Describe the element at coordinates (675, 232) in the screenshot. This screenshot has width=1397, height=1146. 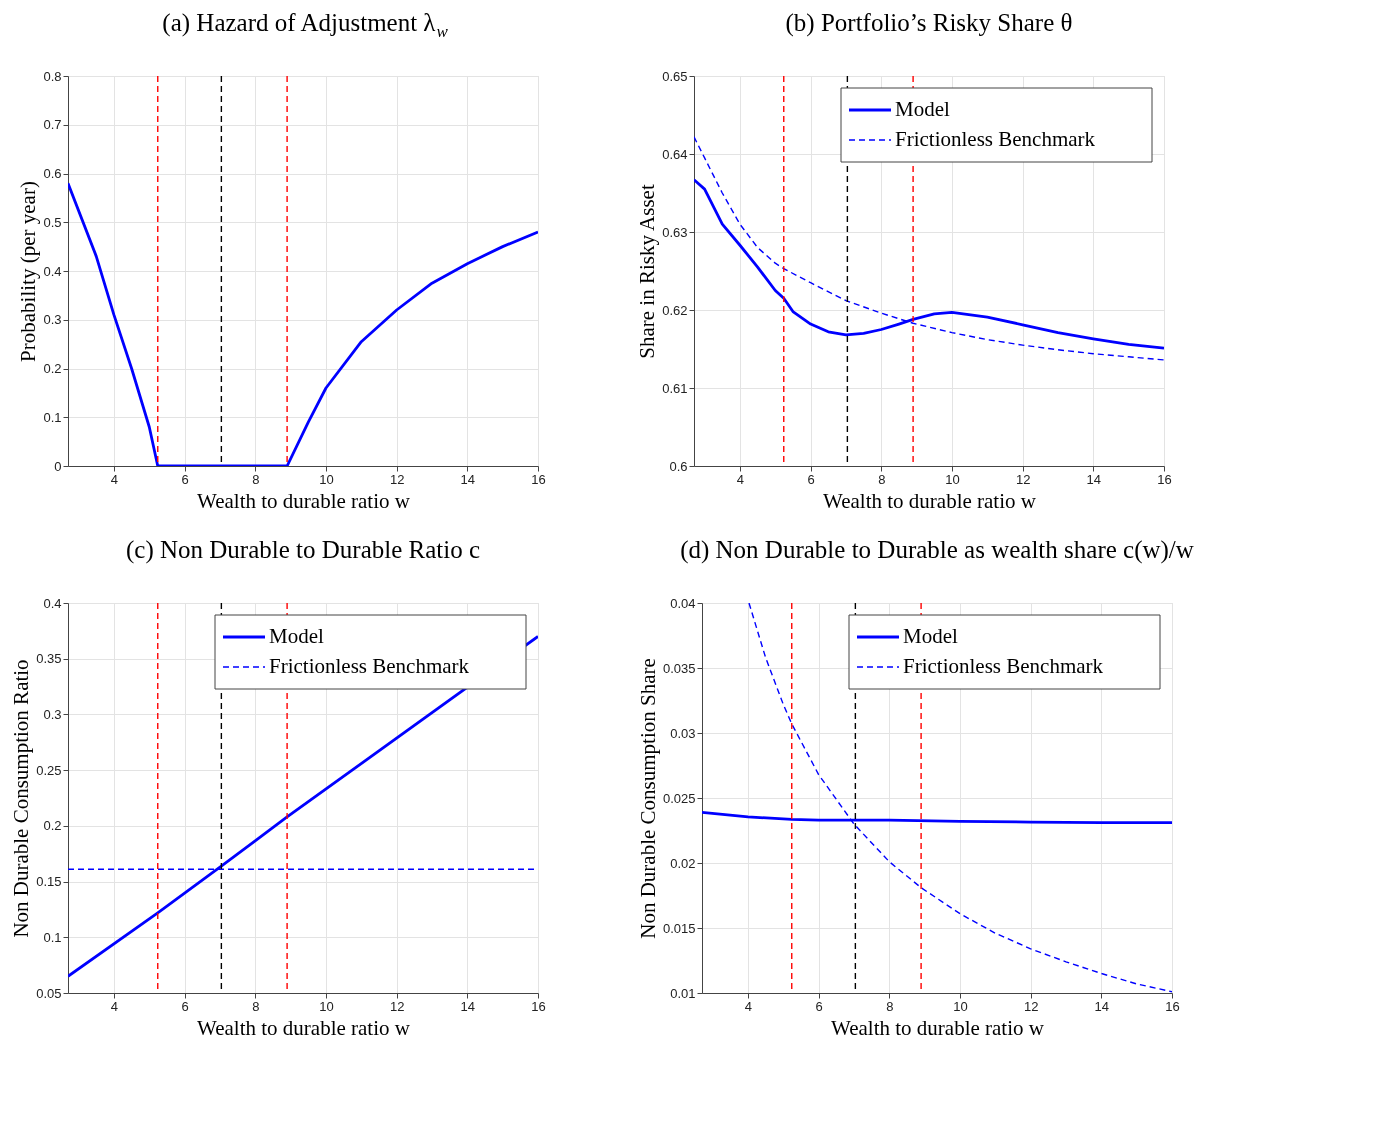
I see `y-tick-label: 0.63` at that location.